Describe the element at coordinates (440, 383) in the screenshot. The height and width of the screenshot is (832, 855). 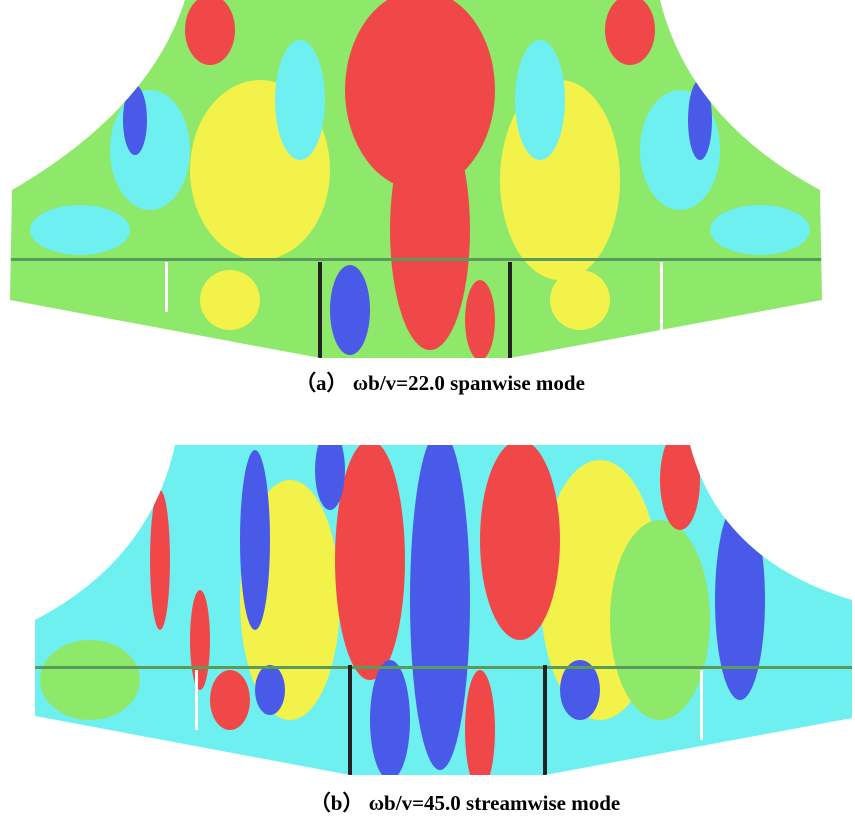
I see `caption-a: （a） ωb/v=22.0 spanwise mode` at that location.